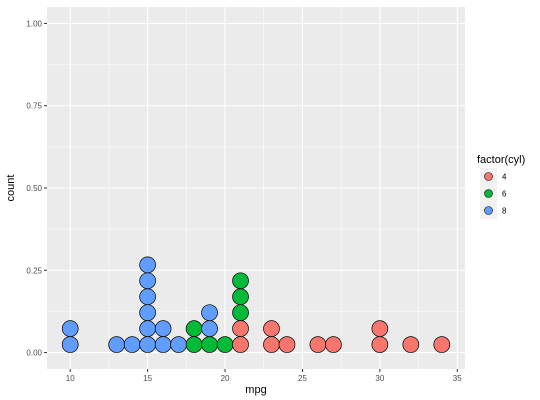 The height and width of the screenshot is (400, 540). I want to click on x-tick-label: 25, so click(302, 378).